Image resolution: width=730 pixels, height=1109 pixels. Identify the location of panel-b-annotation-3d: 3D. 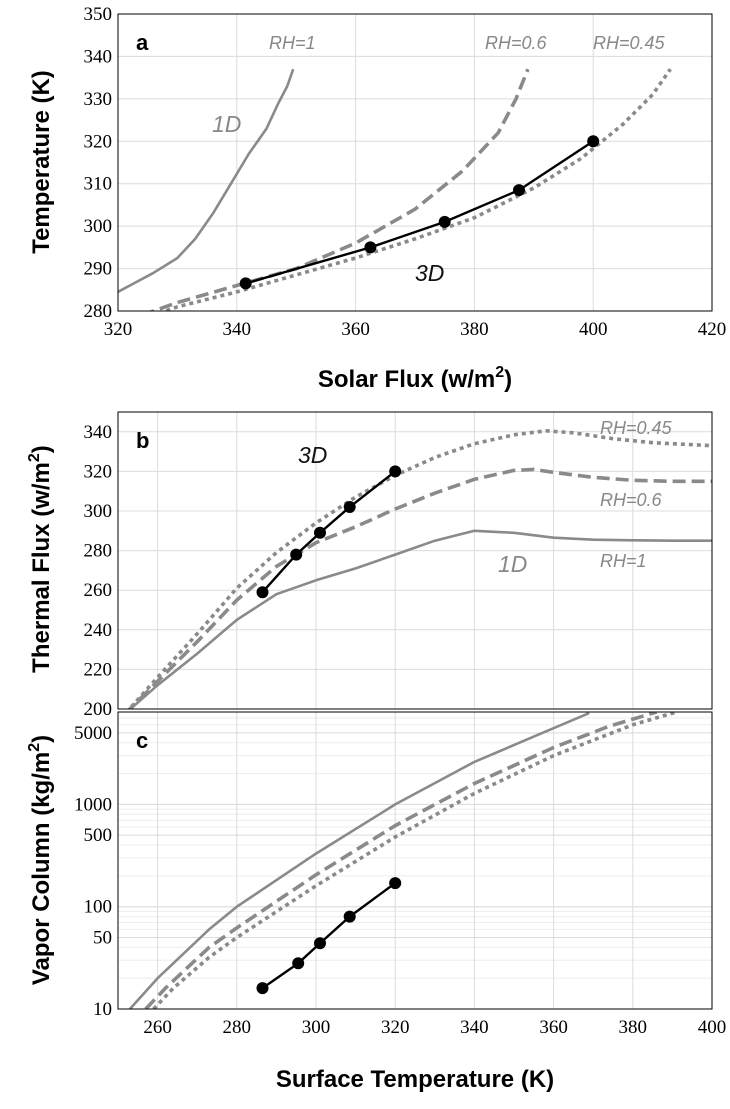
(312, 455).